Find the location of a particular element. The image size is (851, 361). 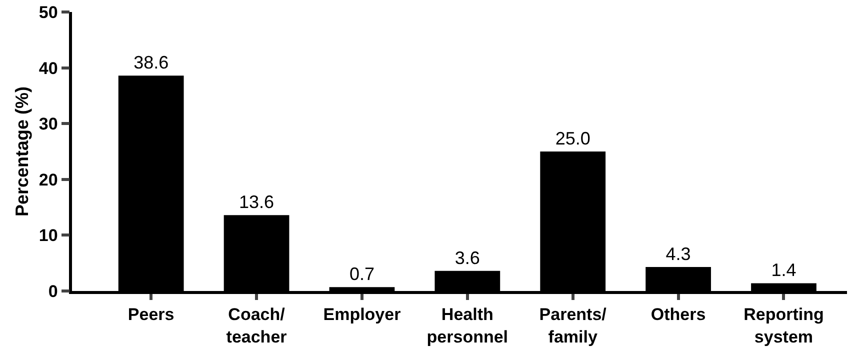

y-tick-label: 20 is located at coordinates (48, 180).